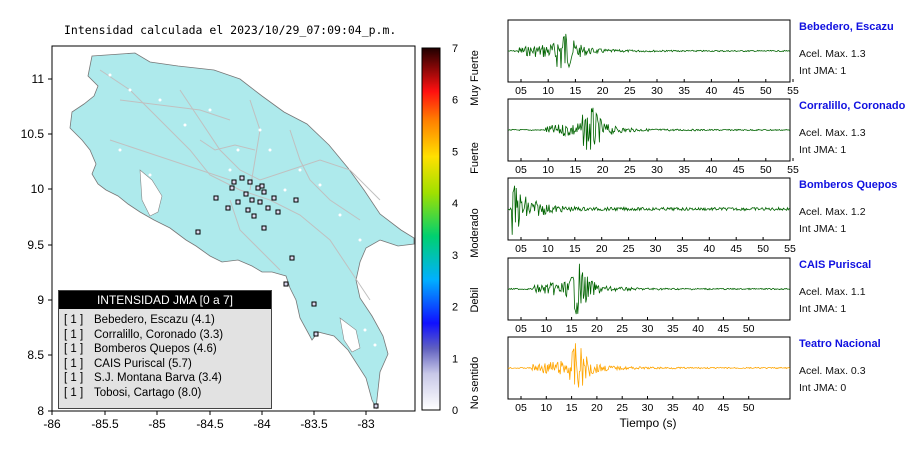 This screenshot has height=460, width=910. Describe the element at coordinates (157, 424) in the screenshot. I see `x-tick-label: -85` at that location.